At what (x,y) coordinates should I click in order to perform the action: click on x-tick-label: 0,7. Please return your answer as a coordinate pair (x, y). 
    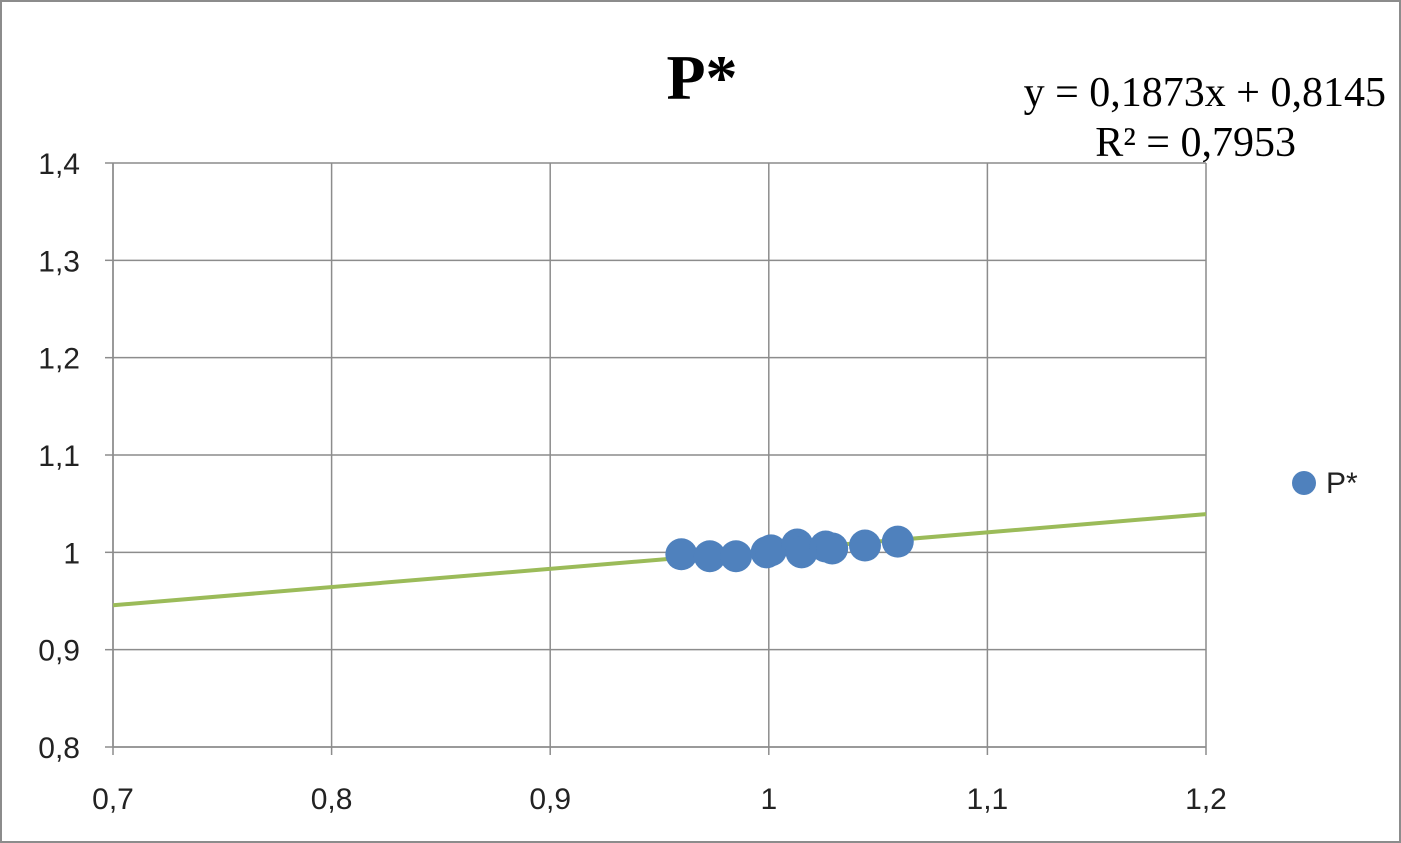
    Looking at the image, I should click on (113, 799).